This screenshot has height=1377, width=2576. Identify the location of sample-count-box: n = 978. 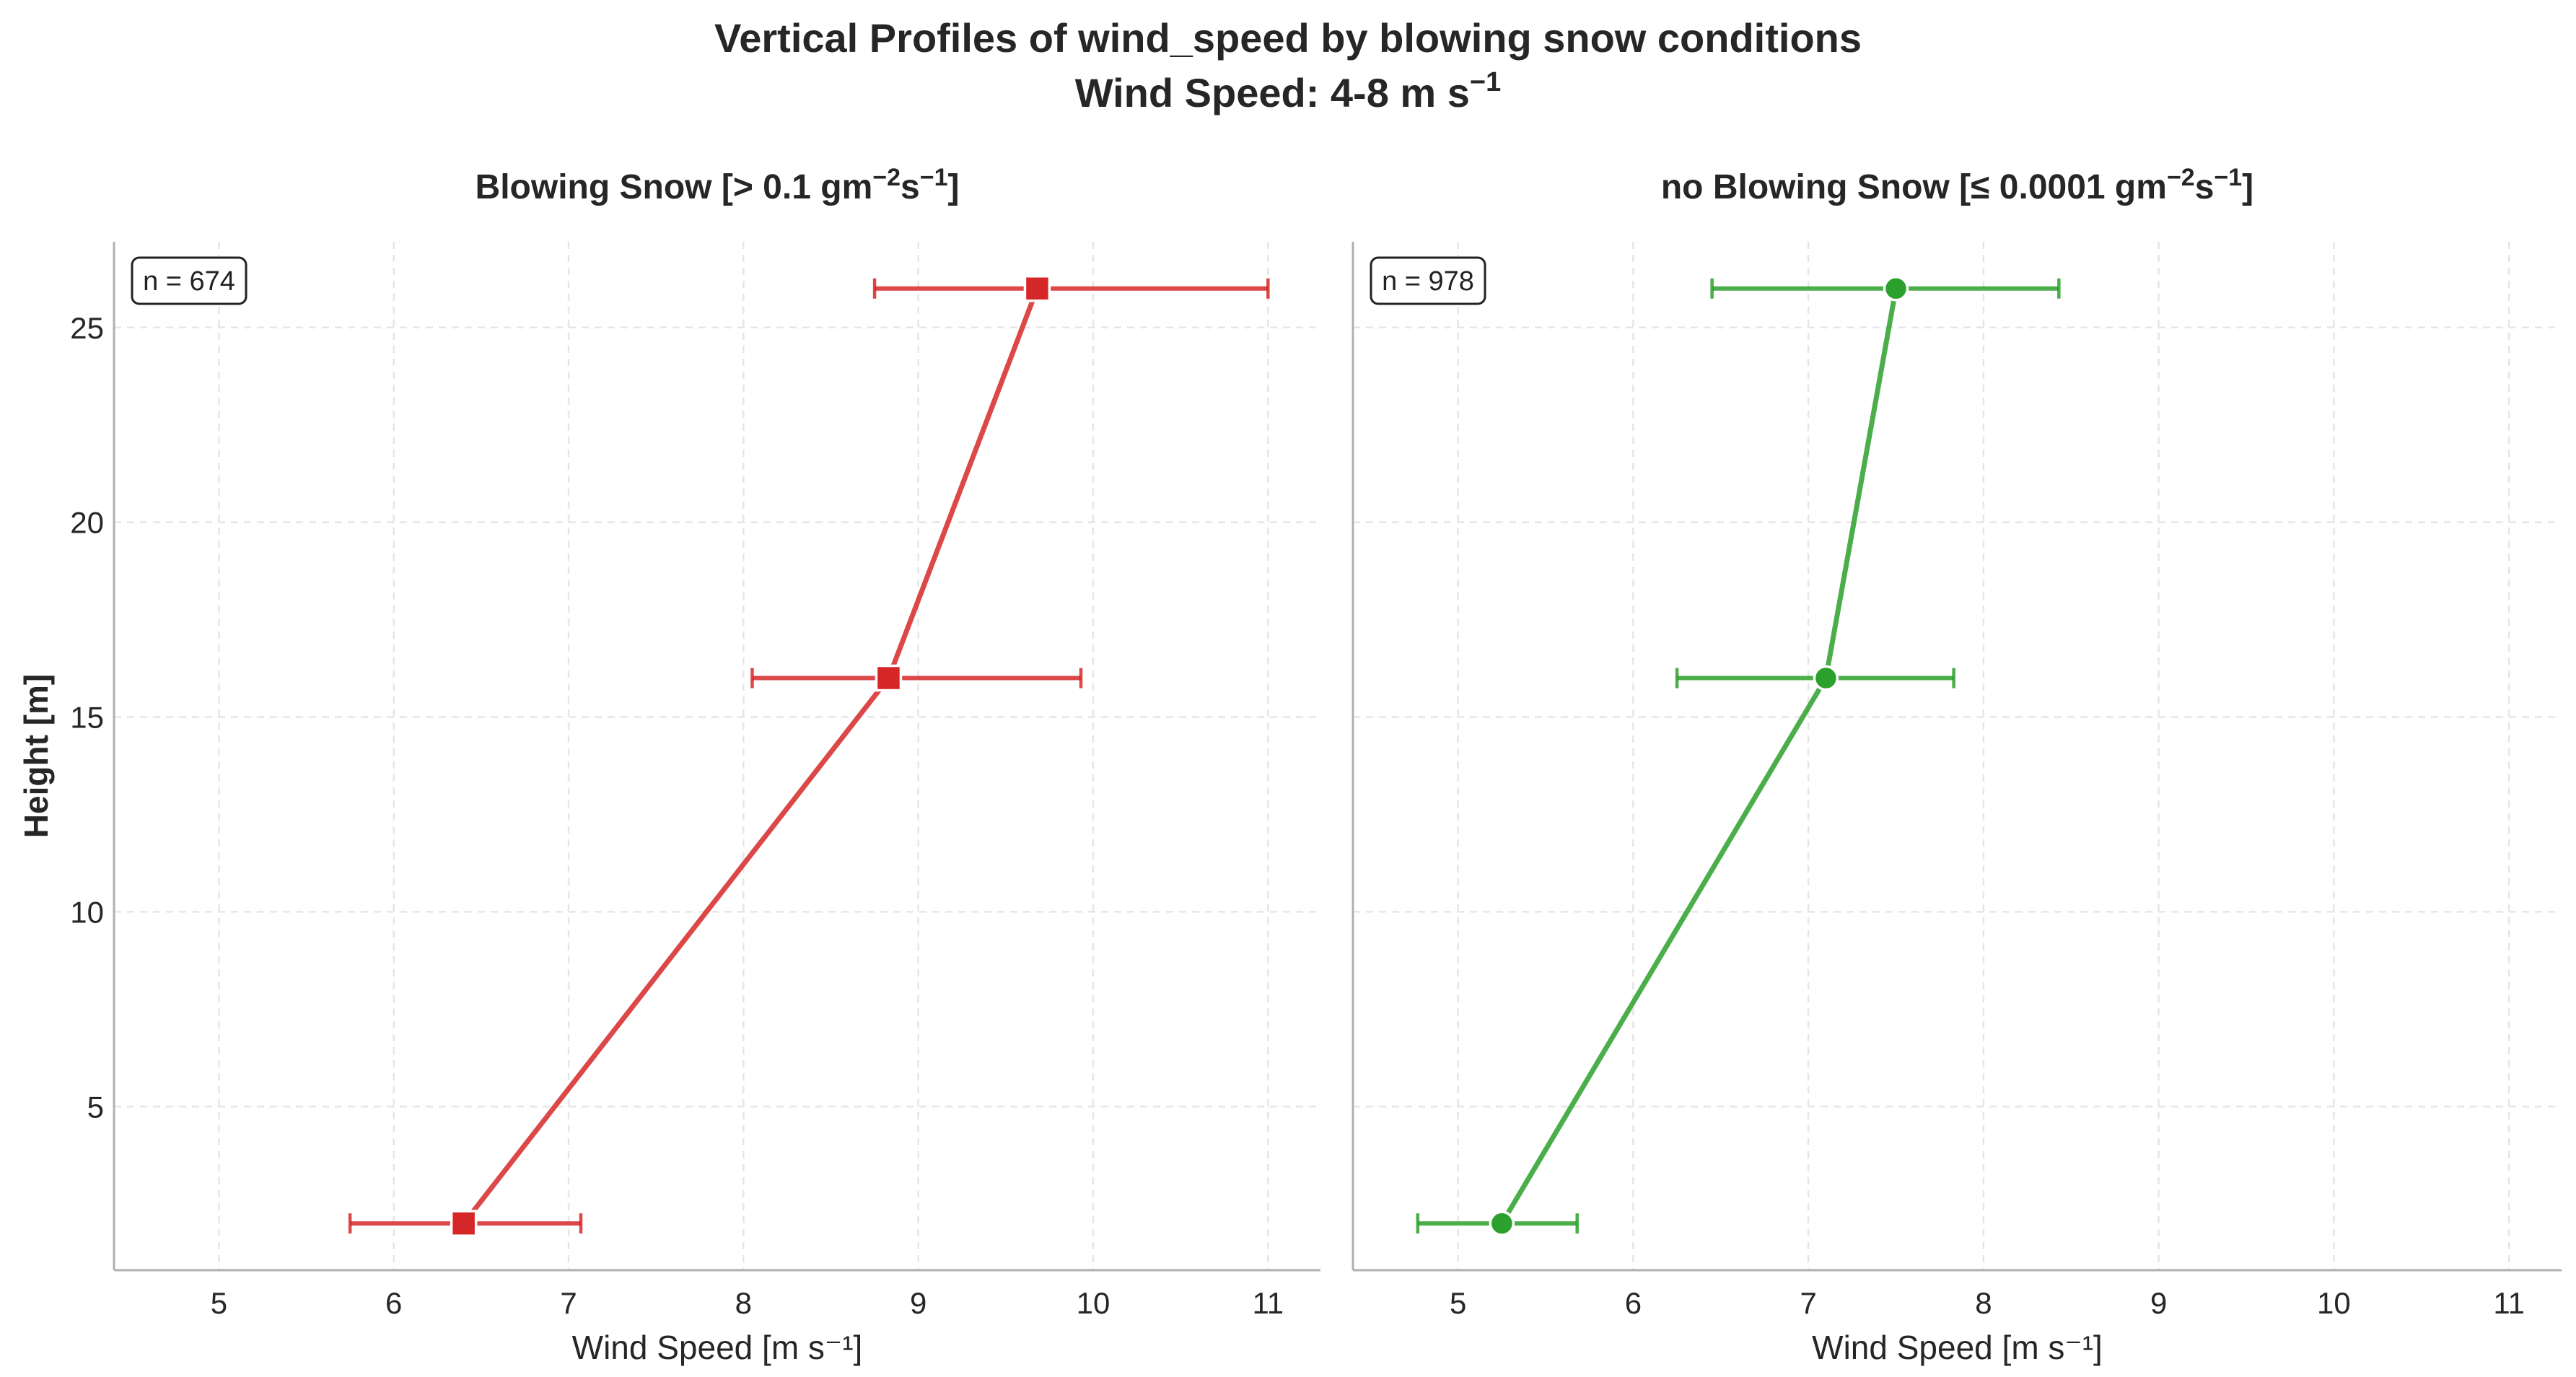
(1428, 280).